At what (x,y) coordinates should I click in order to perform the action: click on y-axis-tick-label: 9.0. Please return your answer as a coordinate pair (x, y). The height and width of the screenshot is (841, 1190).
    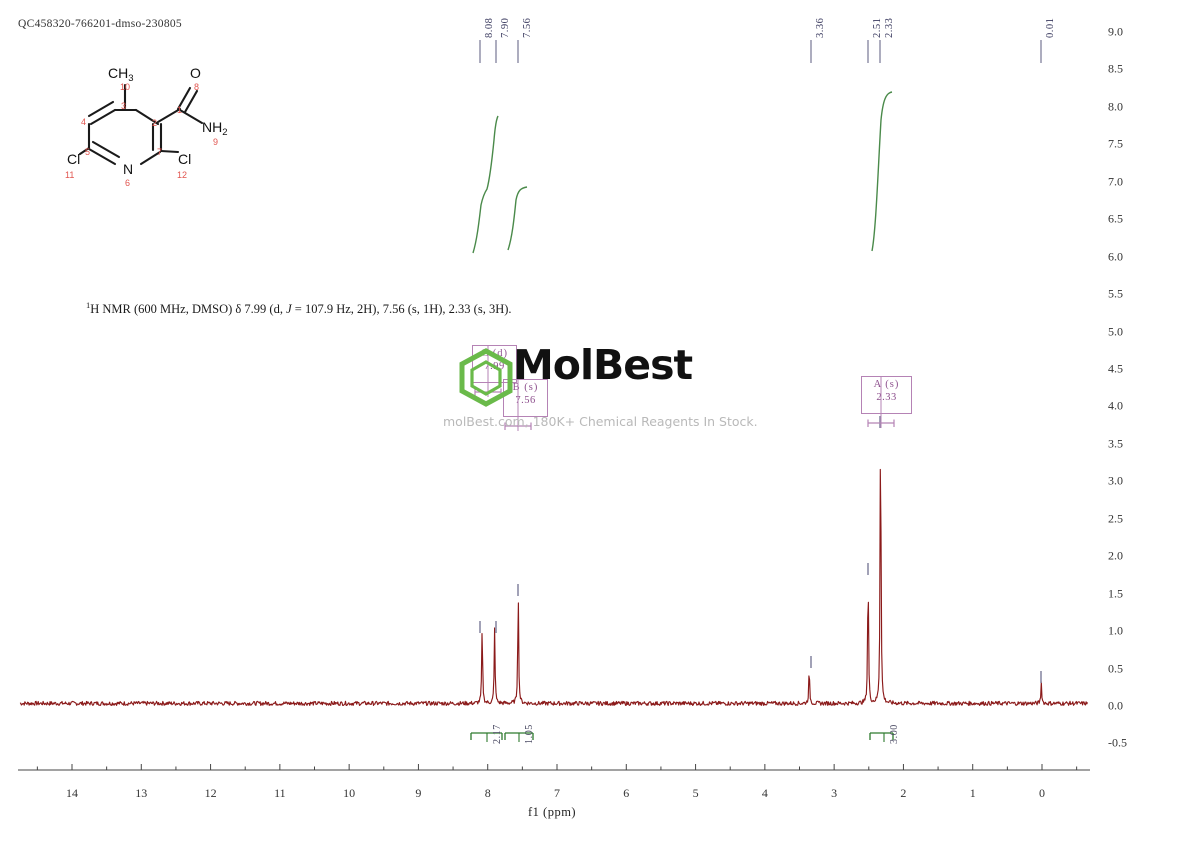
    Looking at the image, I should click on (1115, 31).